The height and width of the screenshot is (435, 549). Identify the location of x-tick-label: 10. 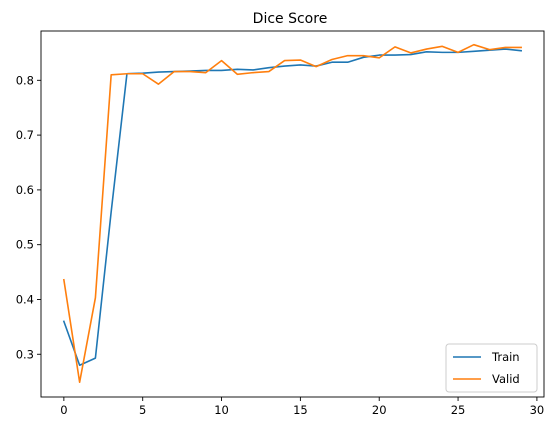
(221, 410).